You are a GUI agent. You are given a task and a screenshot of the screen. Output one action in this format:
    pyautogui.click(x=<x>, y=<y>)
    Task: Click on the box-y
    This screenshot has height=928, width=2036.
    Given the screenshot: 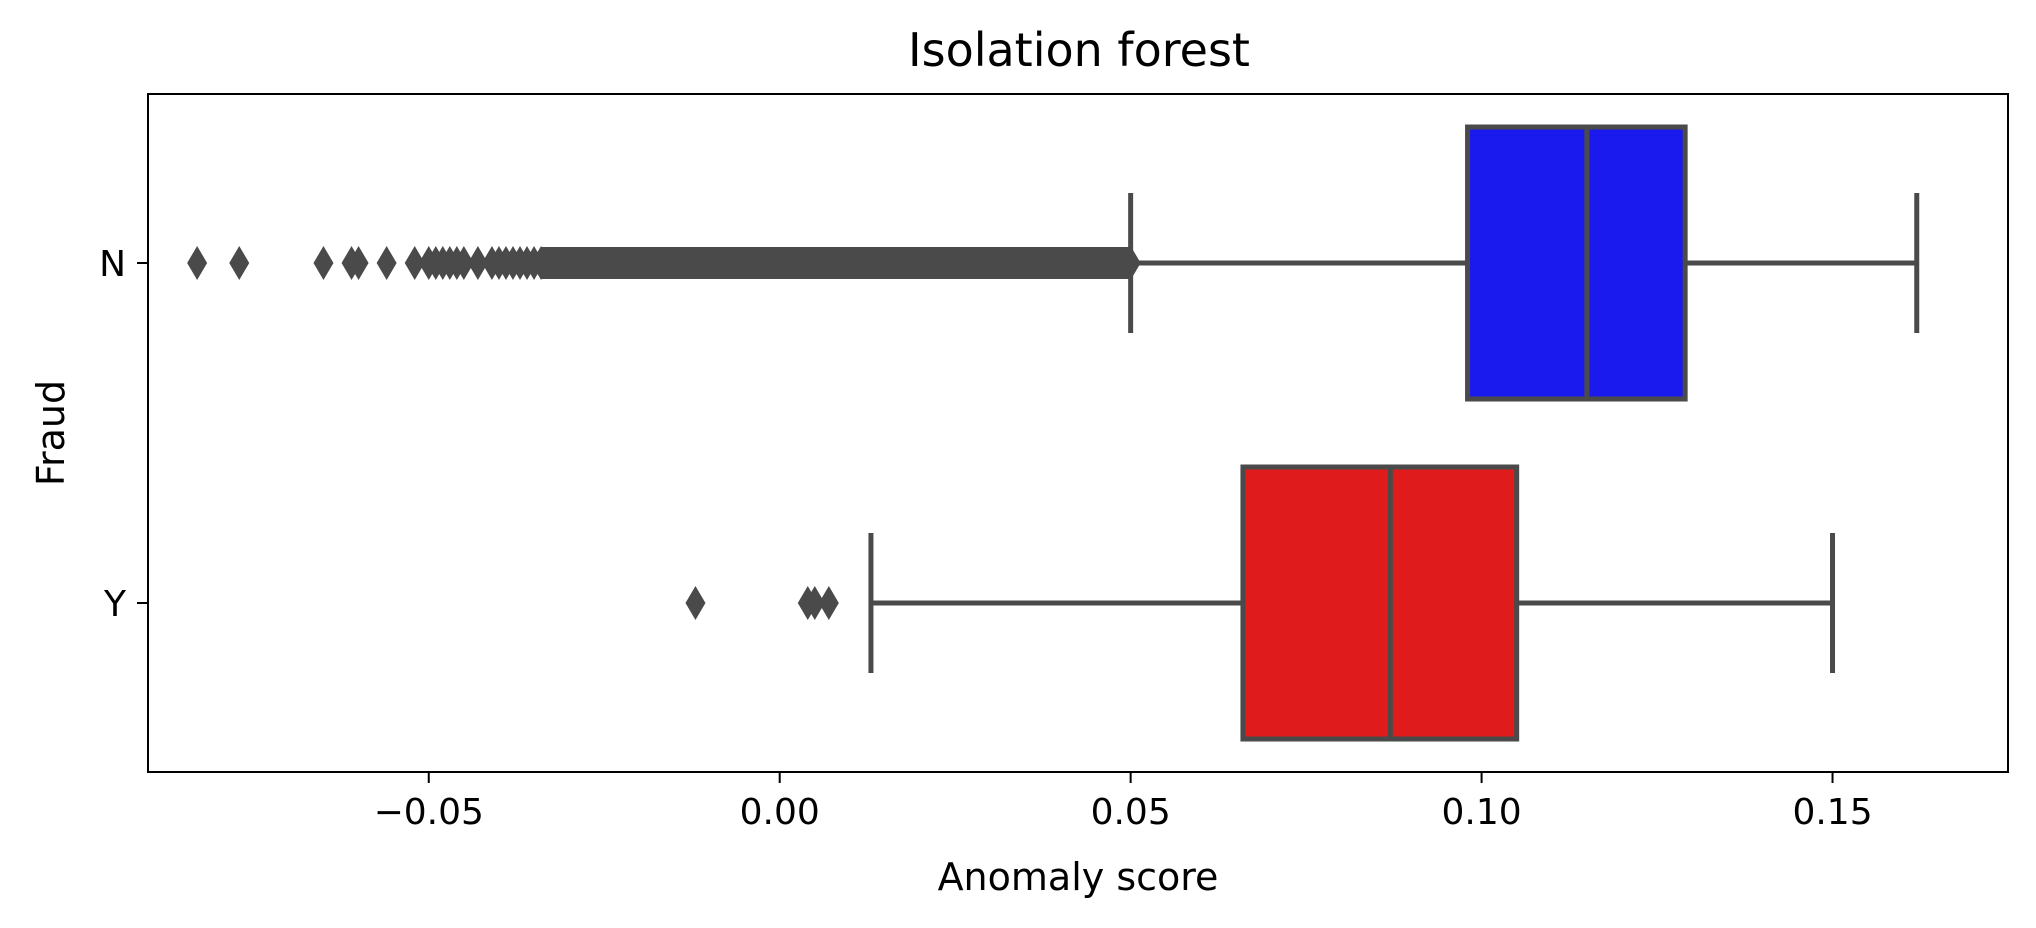 What is the action you would take?
    pyautogui.click(x=1380, y=603)
    